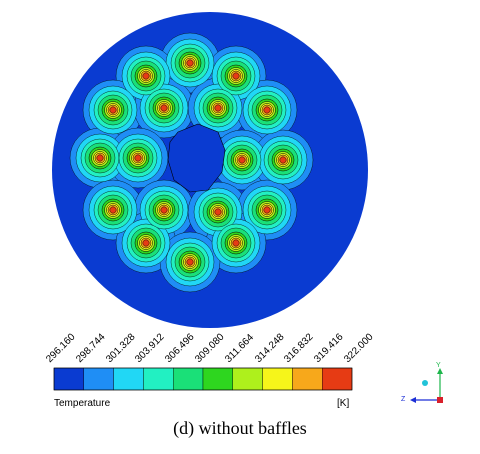 The image size is (480, 454). What do you see at coordinates (440, 371) in the screenshot?
I see `y-arrowhead-icon` at bounding box center [440, 371].